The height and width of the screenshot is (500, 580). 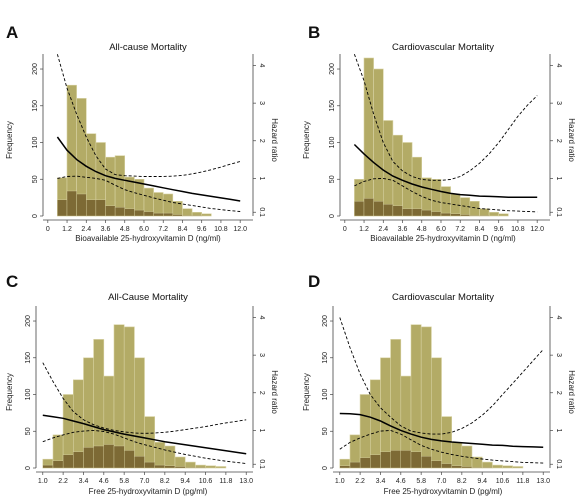 What do you see at coordinates (558, 212) in the screenshot?
I see `y2-tick-label: 0.1` at bounding box center [558, 212].